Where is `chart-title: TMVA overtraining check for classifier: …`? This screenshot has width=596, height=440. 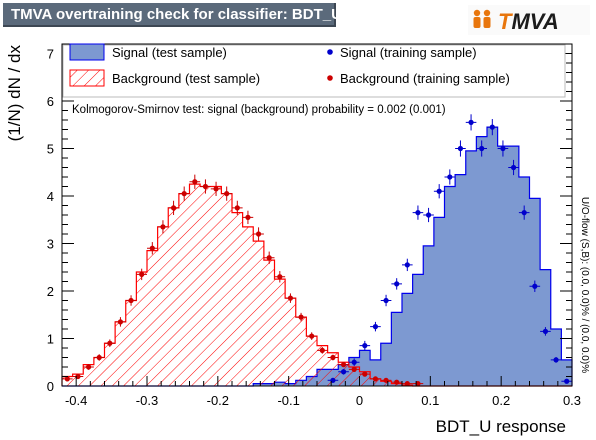 chart-title: TMVA overtraining check for classifier: … is located at coordinates (172, 15).